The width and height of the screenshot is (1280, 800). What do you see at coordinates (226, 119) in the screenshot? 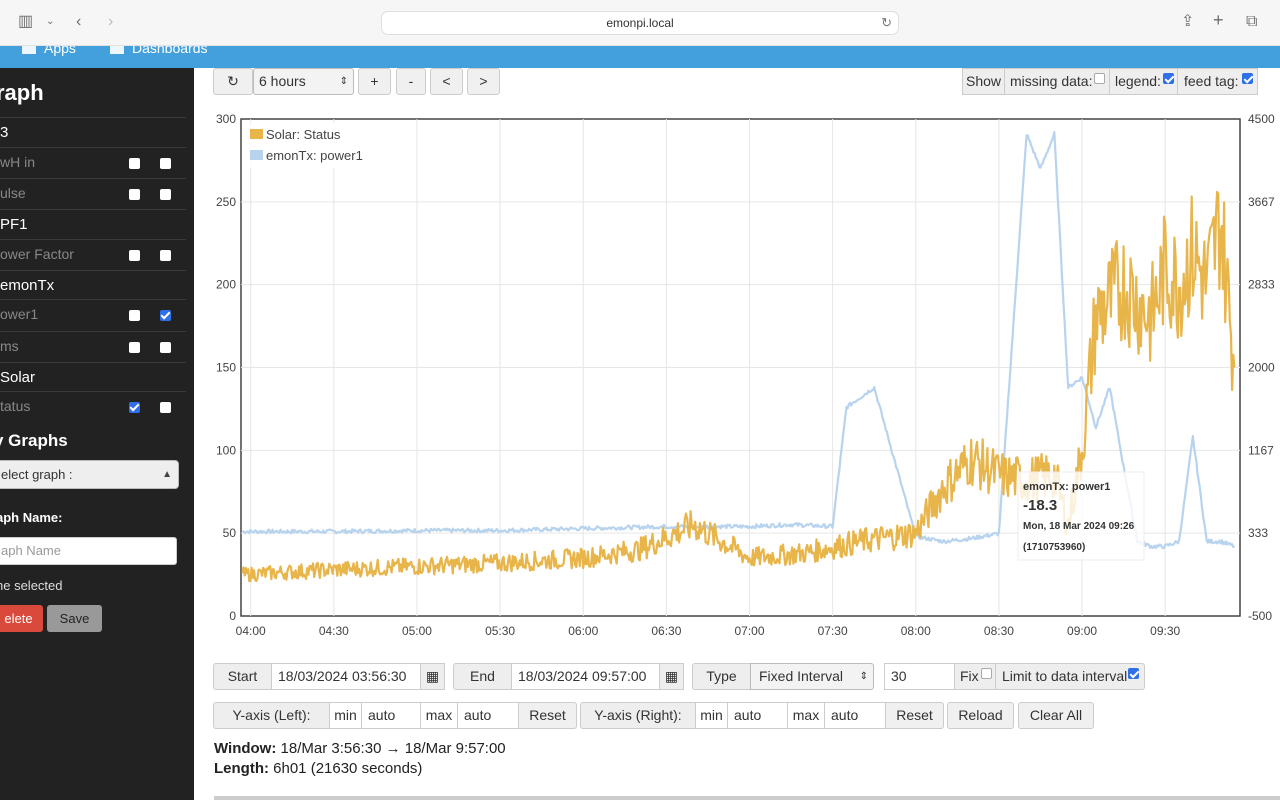
I see `y-left-tick-label: 300` at bounding box center [226, 119].